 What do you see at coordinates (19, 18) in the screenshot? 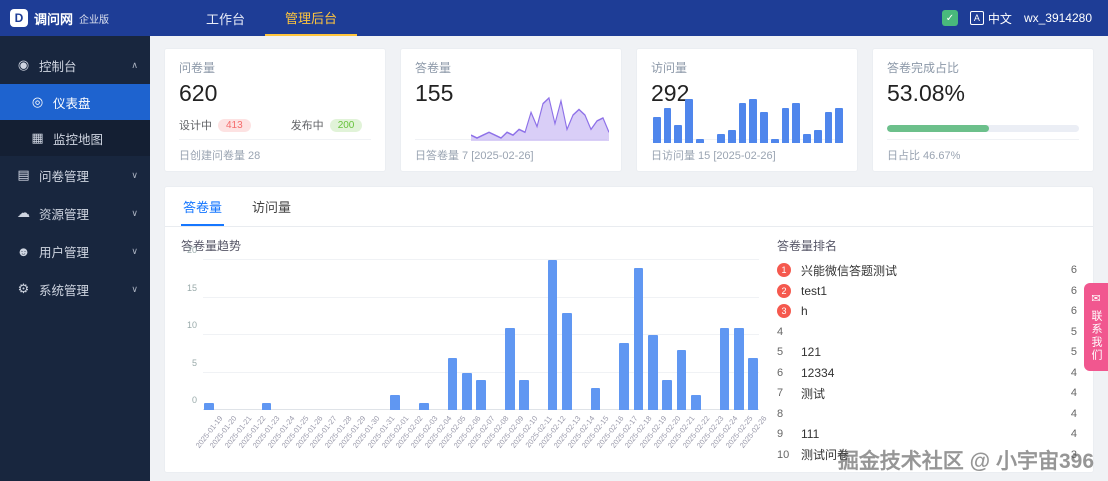
I see `logo-icon: D` at bounding box center [19, 18].